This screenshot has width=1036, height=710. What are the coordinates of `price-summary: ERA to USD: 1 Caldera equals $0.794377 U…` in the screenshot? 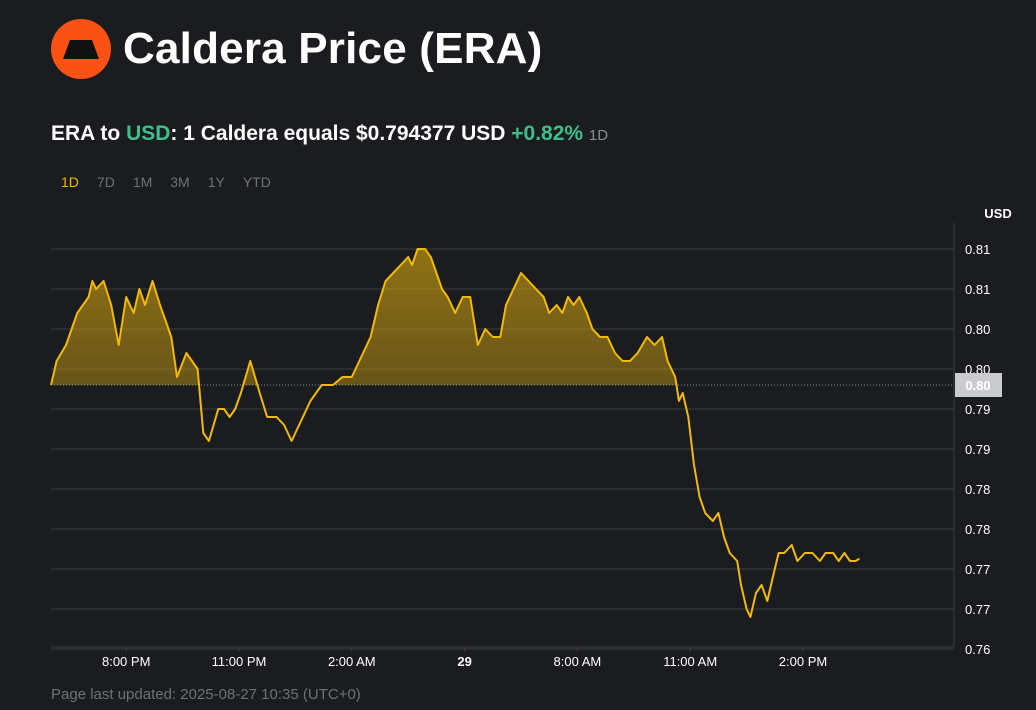 It's located at (329, 134).